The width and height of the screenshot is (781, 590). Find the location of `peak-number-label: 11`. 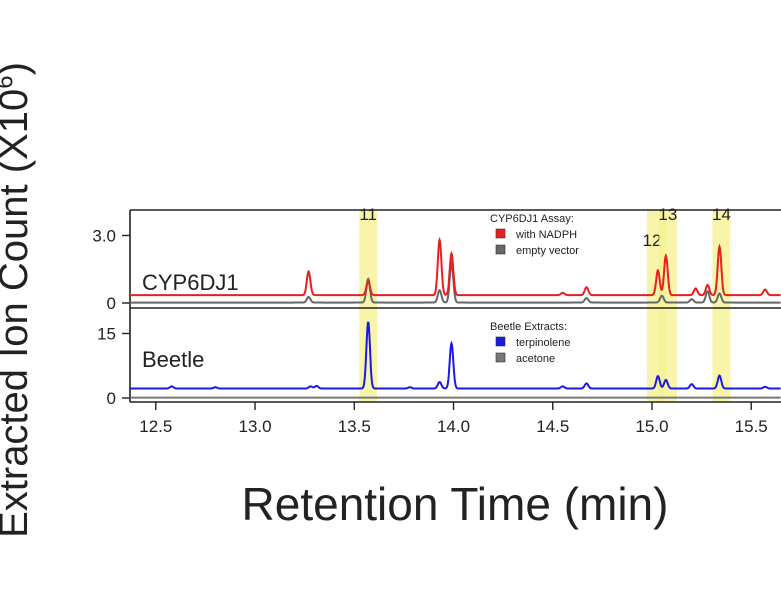

peak-number-label: 11 is located at coordinates (368, 214).